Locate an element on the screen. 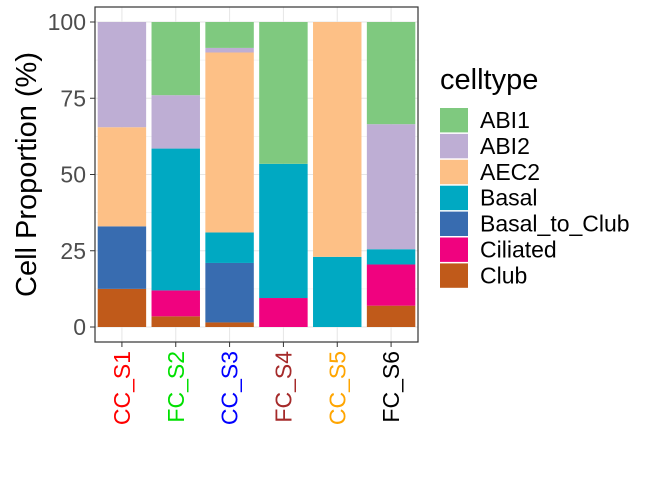 Image resolution: width=672 pixels, height=480 pixels. legend-label-aec2: AEC2 is located at coordinates (510, 172).